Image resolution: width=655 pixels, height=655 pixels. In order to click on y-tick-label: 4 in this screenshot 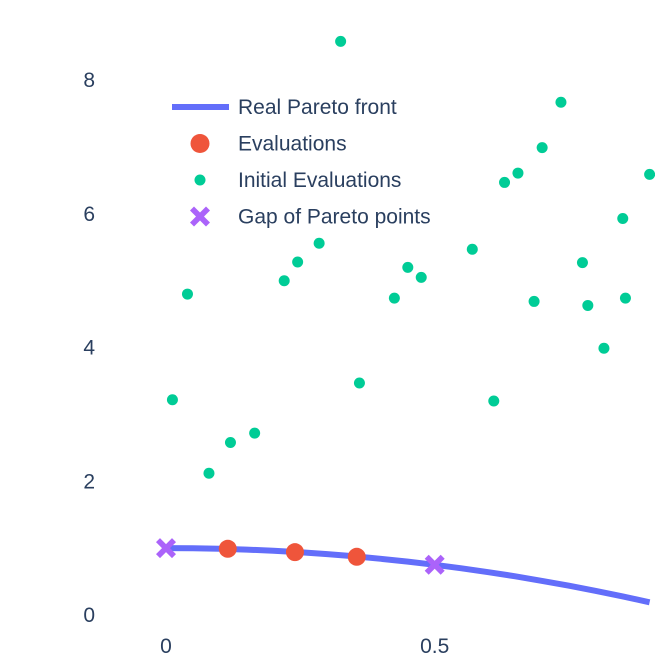, I will do `click(89, 348)`.